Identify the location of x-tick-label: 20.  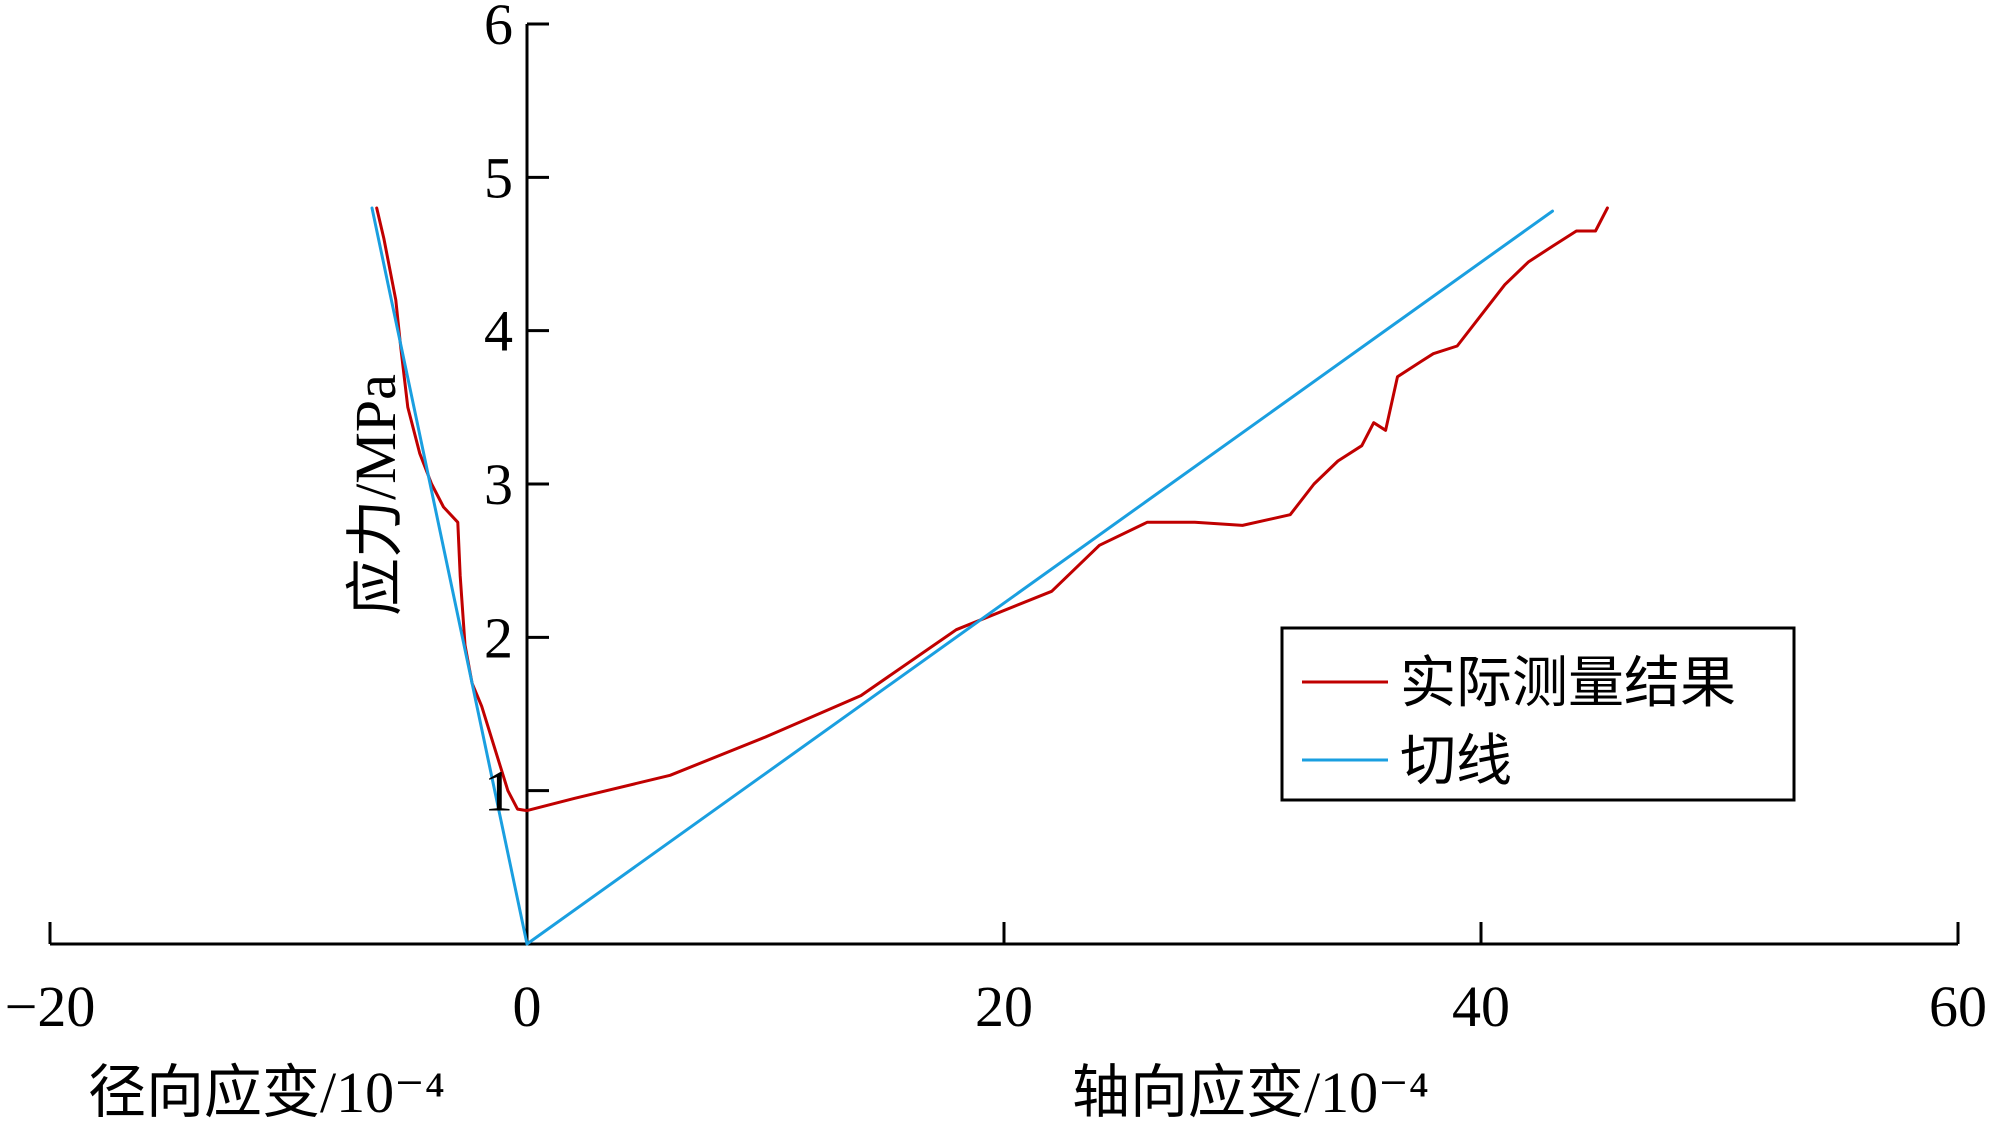
(1004, 1006).